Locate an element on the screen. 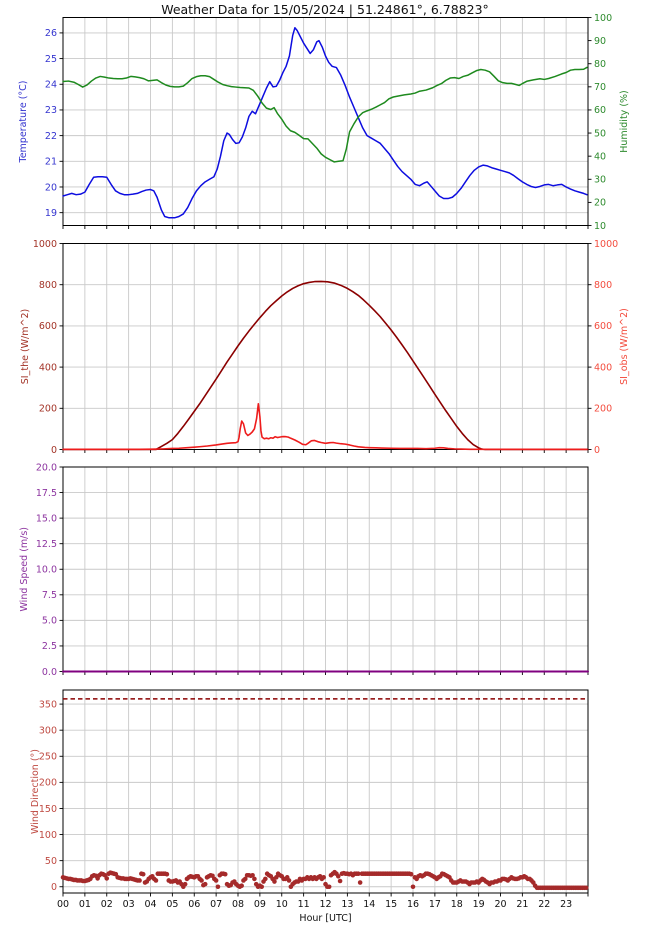  temperature-humidity-left-tick-label: 24 is located at coordinates (51, 85).